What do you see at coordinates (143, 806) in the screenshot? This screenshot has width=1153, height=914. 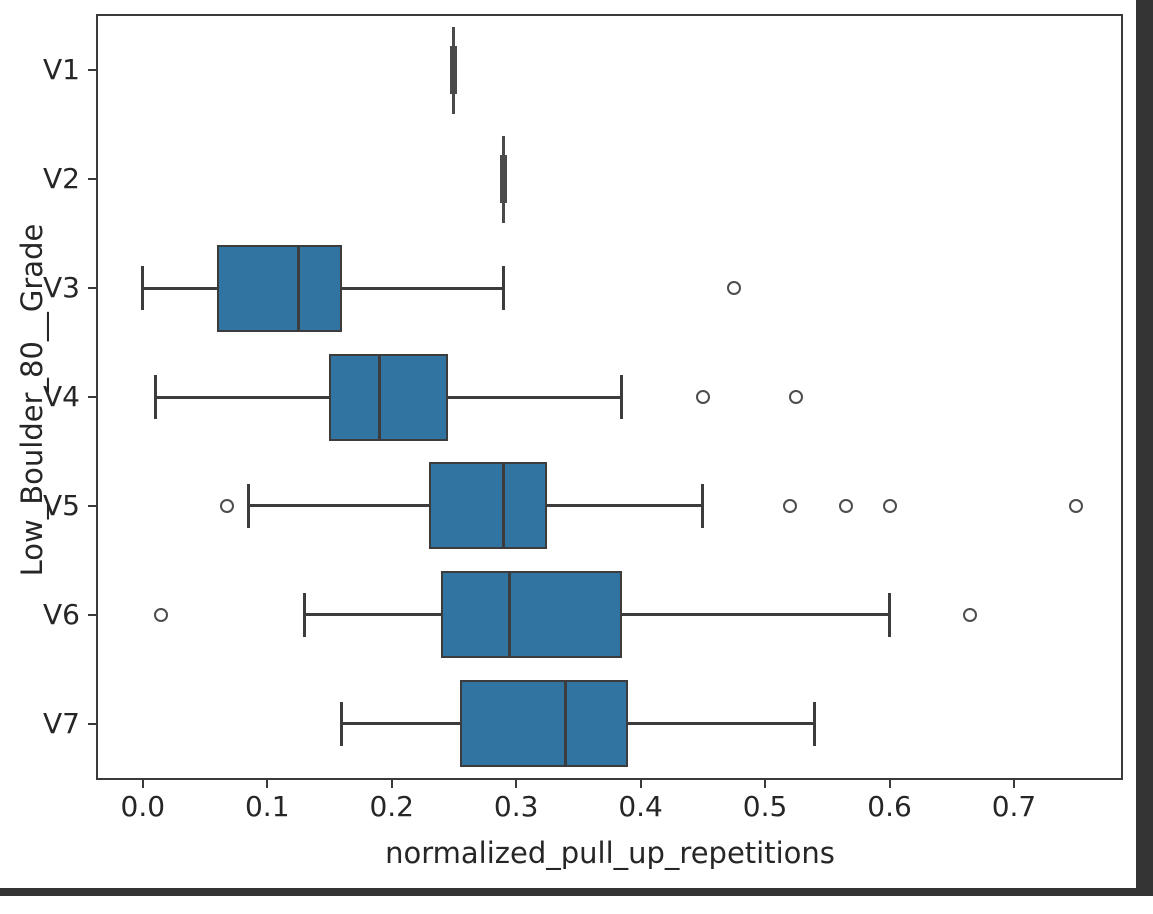 I see `x-tick-label: 0.0` at bounding box center [143, 806].